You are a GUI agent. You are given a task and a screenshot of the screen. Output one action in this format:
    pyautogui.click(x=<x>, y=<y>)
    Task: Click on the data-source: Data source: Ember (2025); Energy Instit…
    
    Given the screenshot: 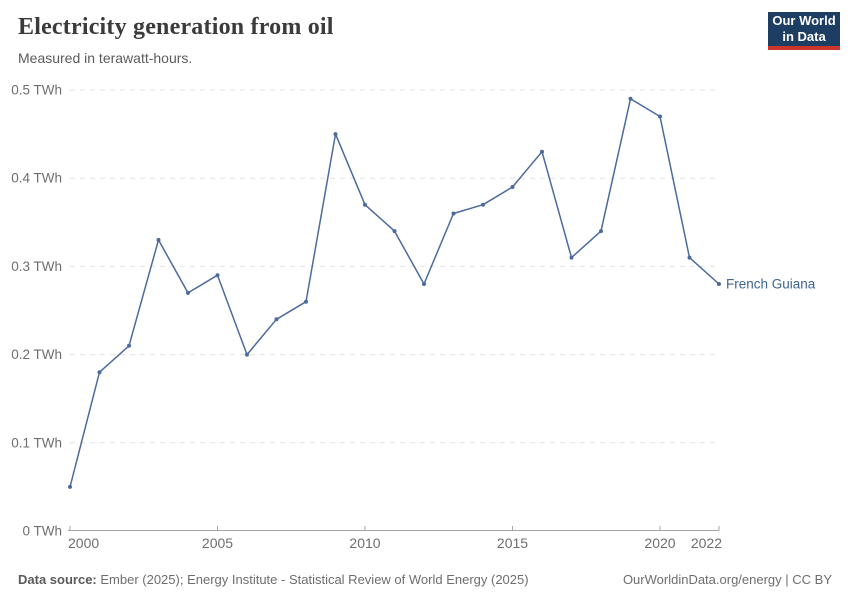 What is the action you would take?
    pyautogui.click(x=273, y=579)
    